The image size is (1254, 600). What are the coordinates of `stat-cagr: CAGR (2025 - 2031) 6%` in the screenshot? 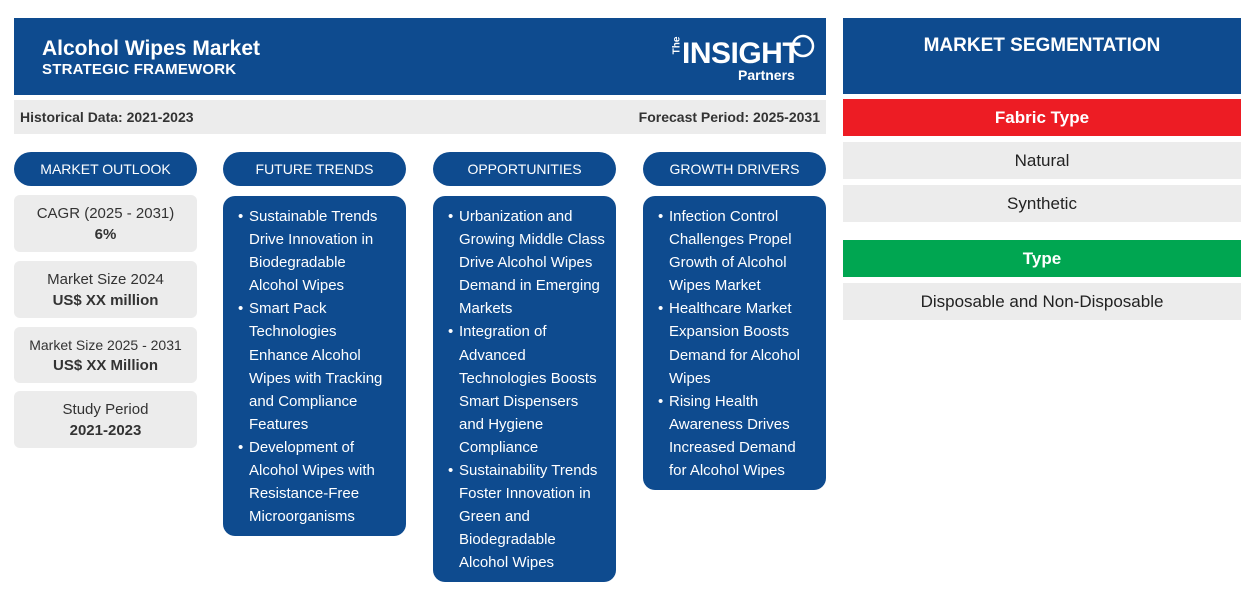 It's located at (105, 223).